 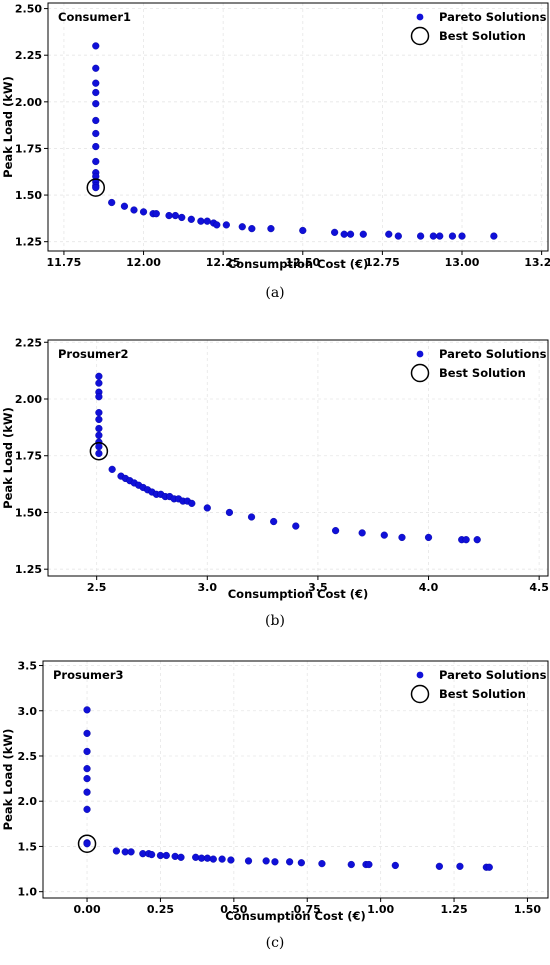 I want to click on y-tick-label-4: 2.25, so click(x=28, y=342).